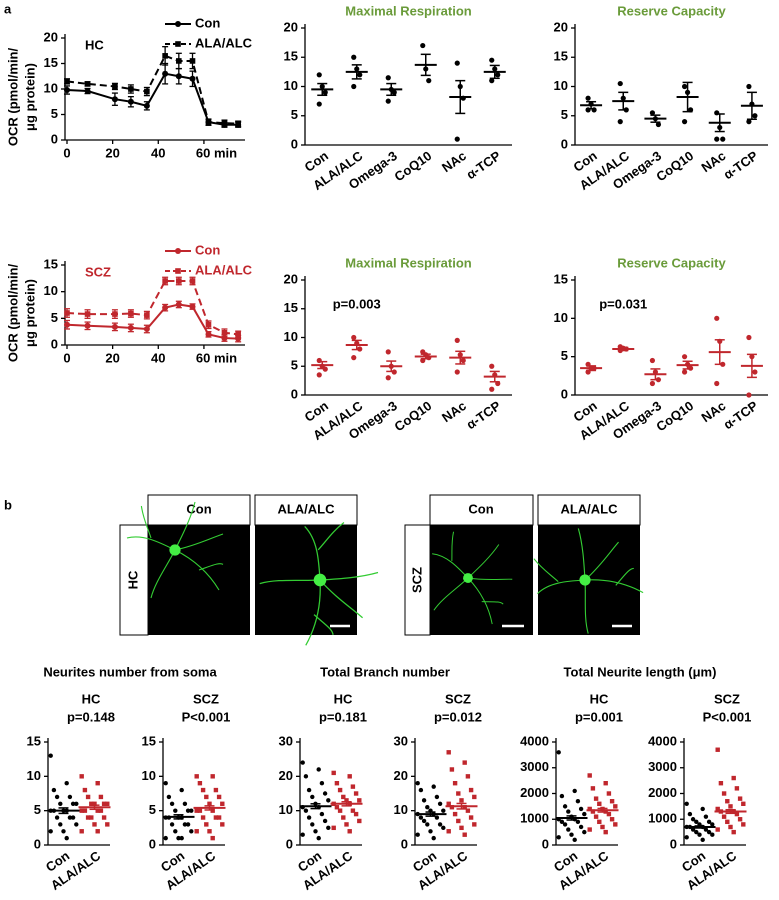 This screenshot has width=779, height=900. Describe the element at coordinates (130, 671) in the screenshot. I see `group-title: Neurites number from soma` at that location.